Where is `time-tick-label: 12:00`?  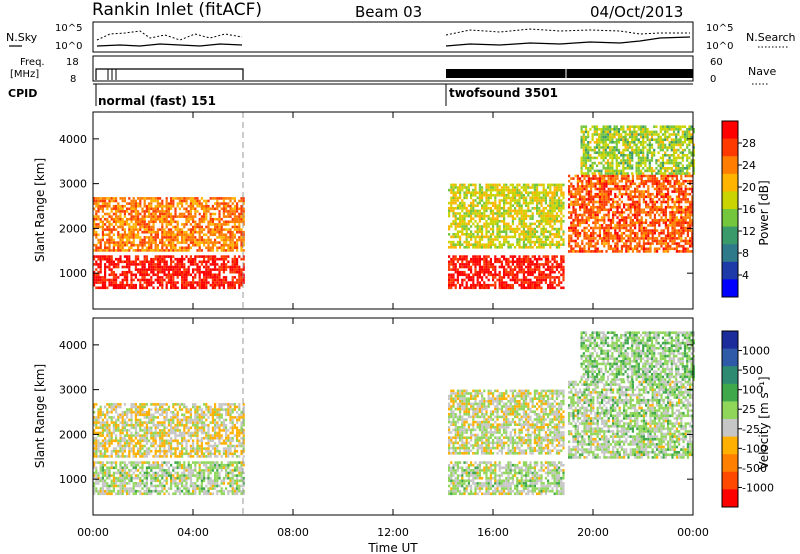 time-tick-label: 12:00 is located at coordinates (393, 532).